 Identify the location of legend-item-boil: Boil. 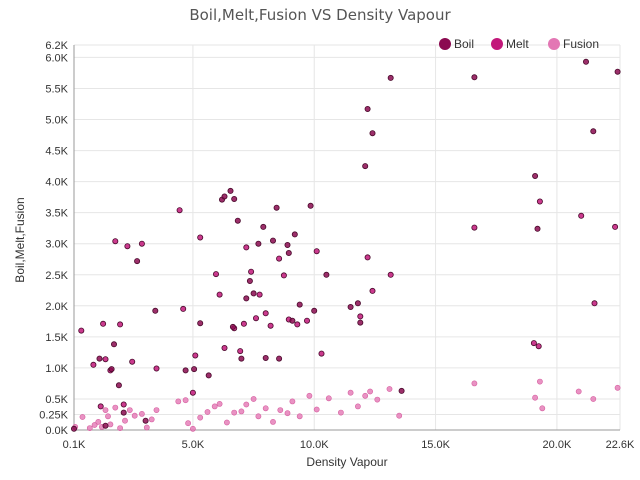
(456, 44).